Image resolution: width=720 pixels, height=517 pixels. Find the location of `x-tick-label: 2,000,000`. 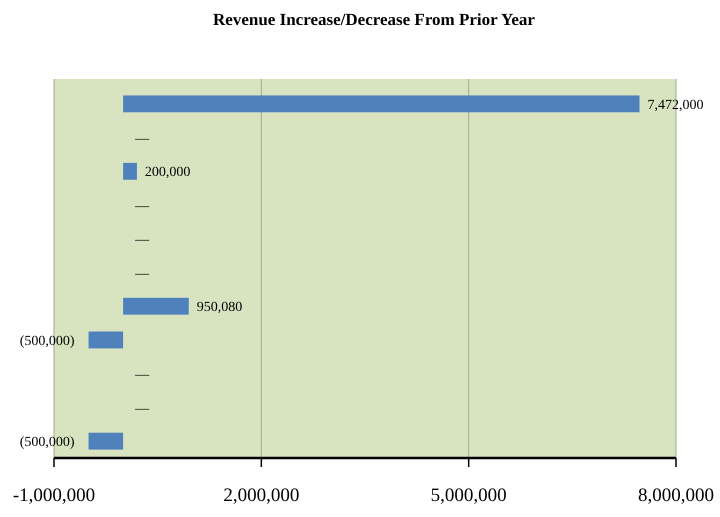

x-tick-label: 2,000,000 is located at coordinates (261, 495).